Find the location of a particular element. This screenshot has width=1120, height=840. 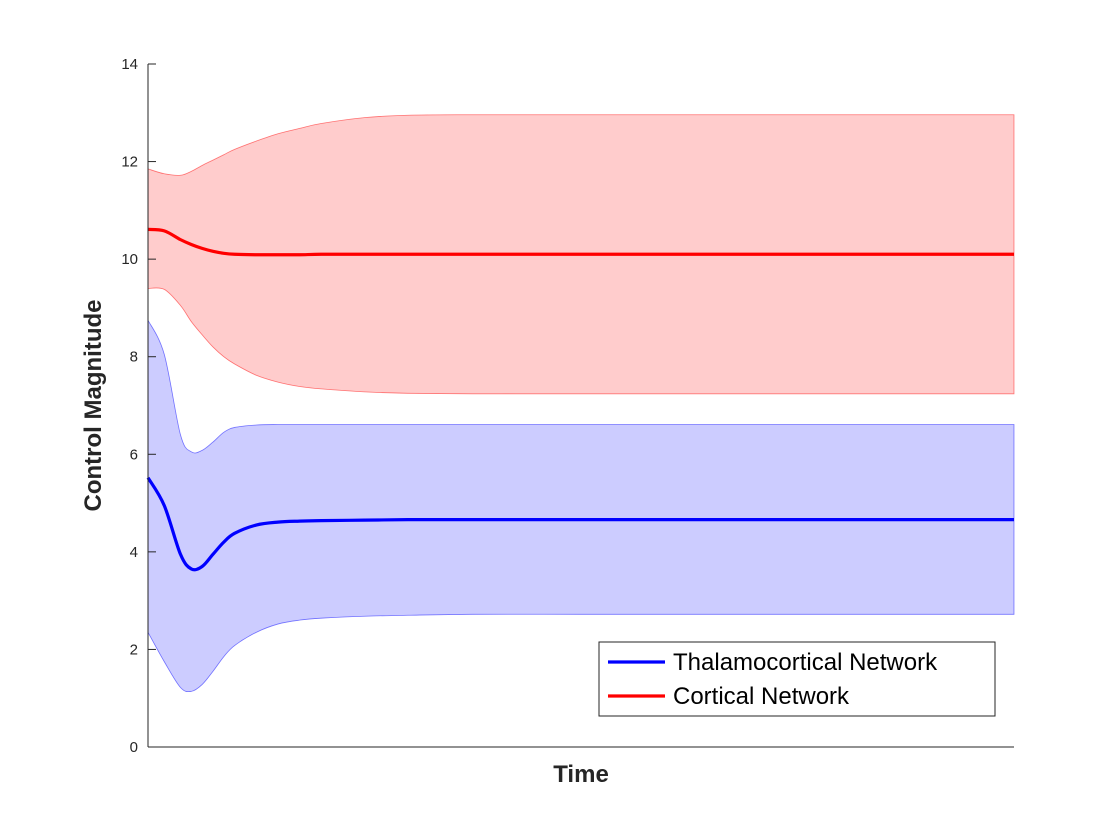

legend: Thalamocortical Network Cortical Network is located at coordinates (797, 679).